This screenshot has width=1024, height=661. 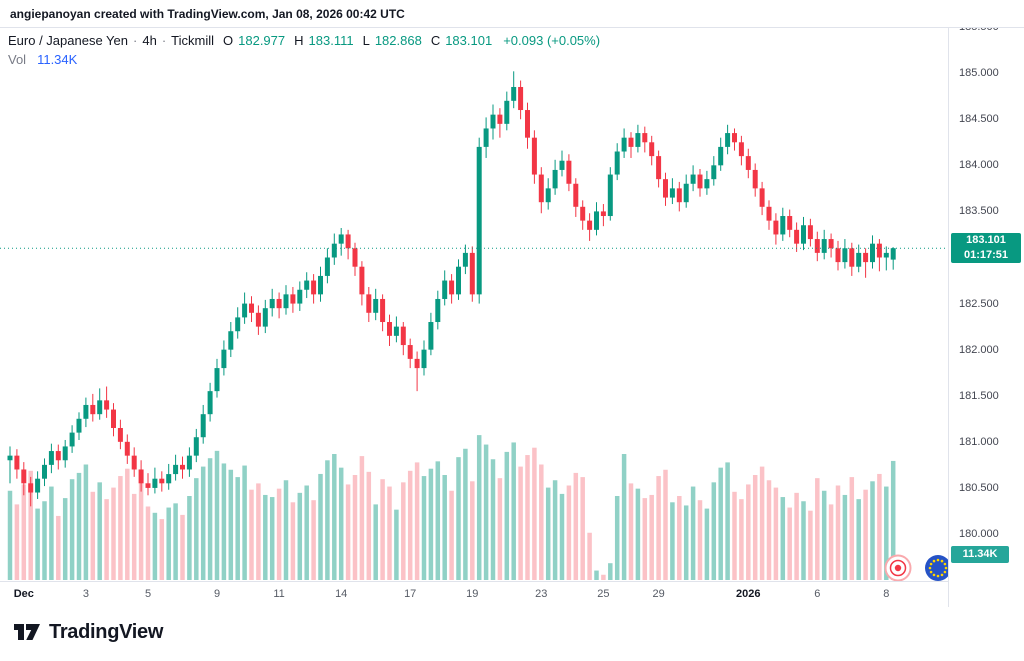 What do you see at coordinates (106, 631) in the screenshot?
I see `tradingview-wordmark: TradingView` at bounding box center [106, 631].